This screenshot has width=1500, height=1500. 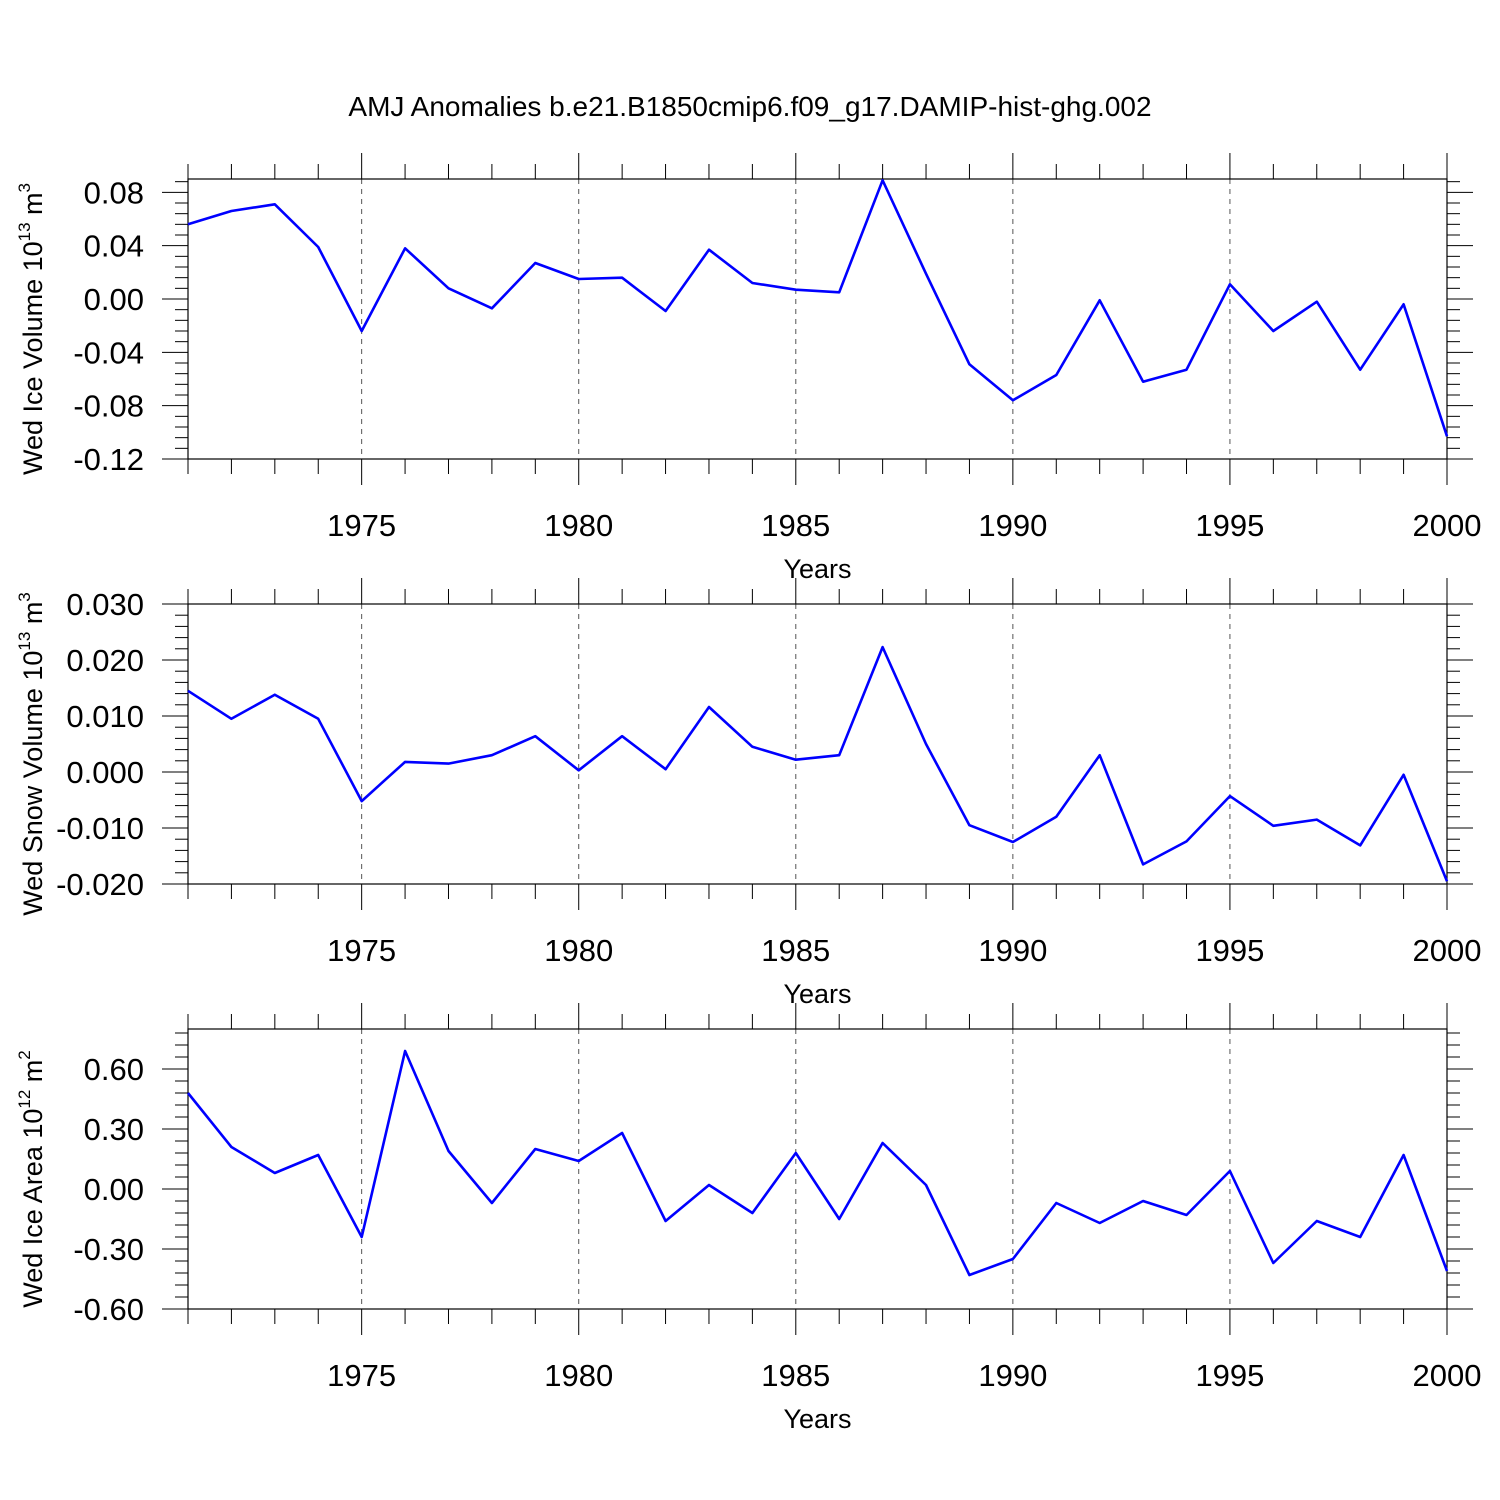 I want to click on y-tick-label: -0.020, so click(x=100, y=884).